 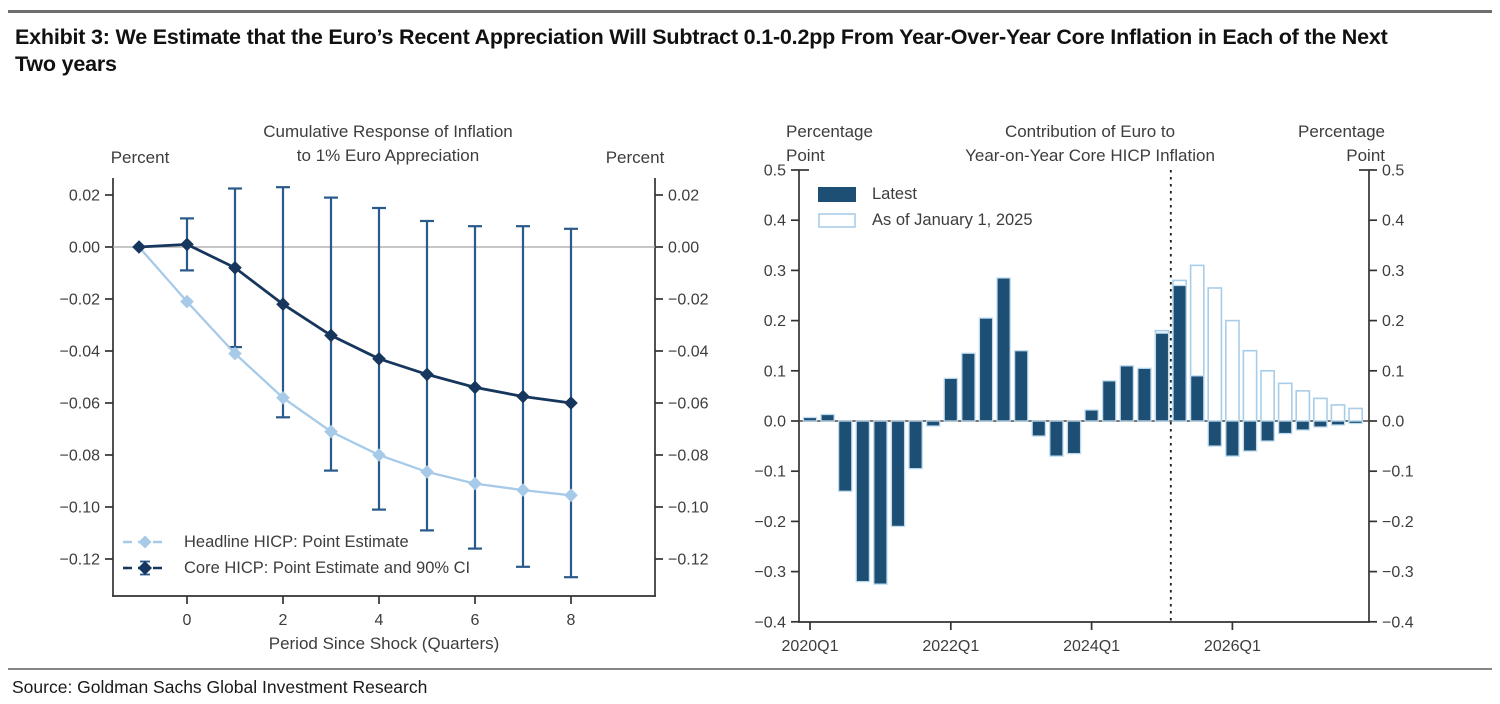 What do you see at coordinates (80, 352) in the screenshot?
I see `svg-text: −0.04` at bounding box center [80, 352].